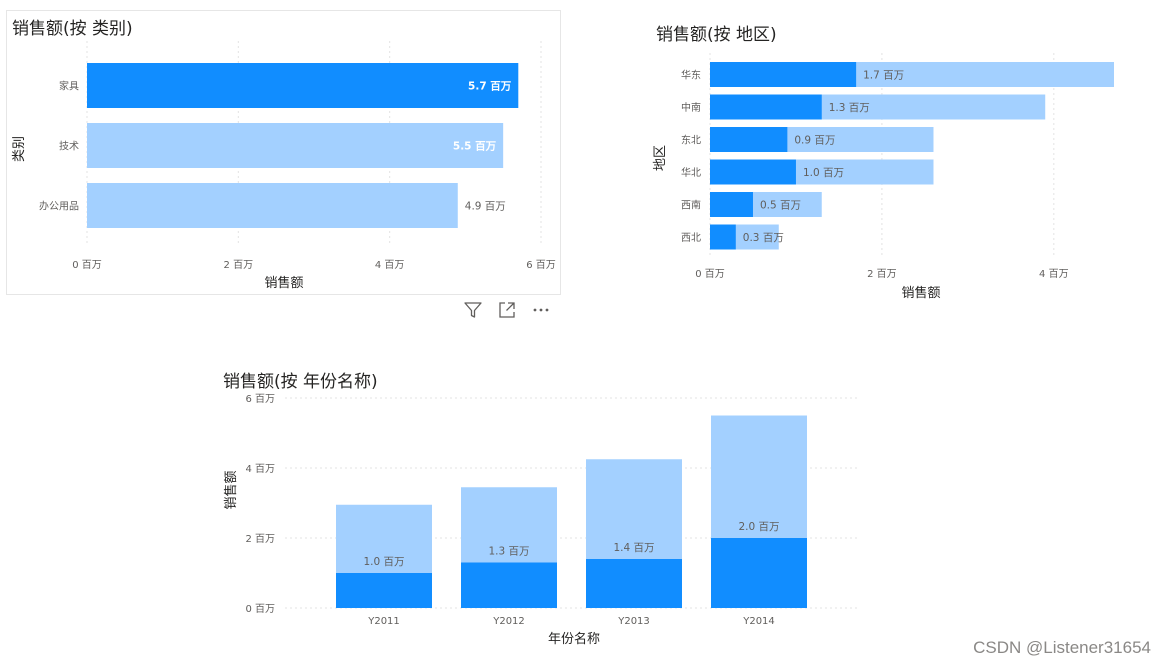 Image resolution: width=1165 pixels, height=666 pixels. What do you see at coordinates (473, 310) in the screenshot?
I see `filter-icon` at bounding box center [473, 310].